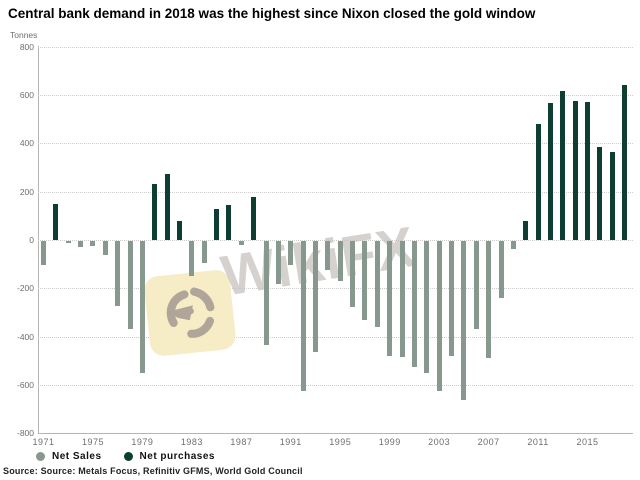 Image resolution: width=640 pixels, height=480 pixels. Describe the element at coordinates (353, 274) in the screenshot. I see `bar-1996-net-sales` at that location.